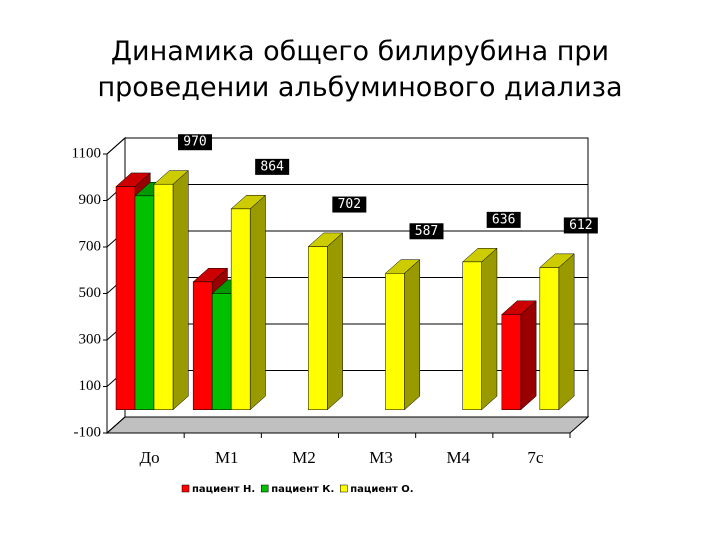  I want to click on value-label: 864, so click(272, 166).